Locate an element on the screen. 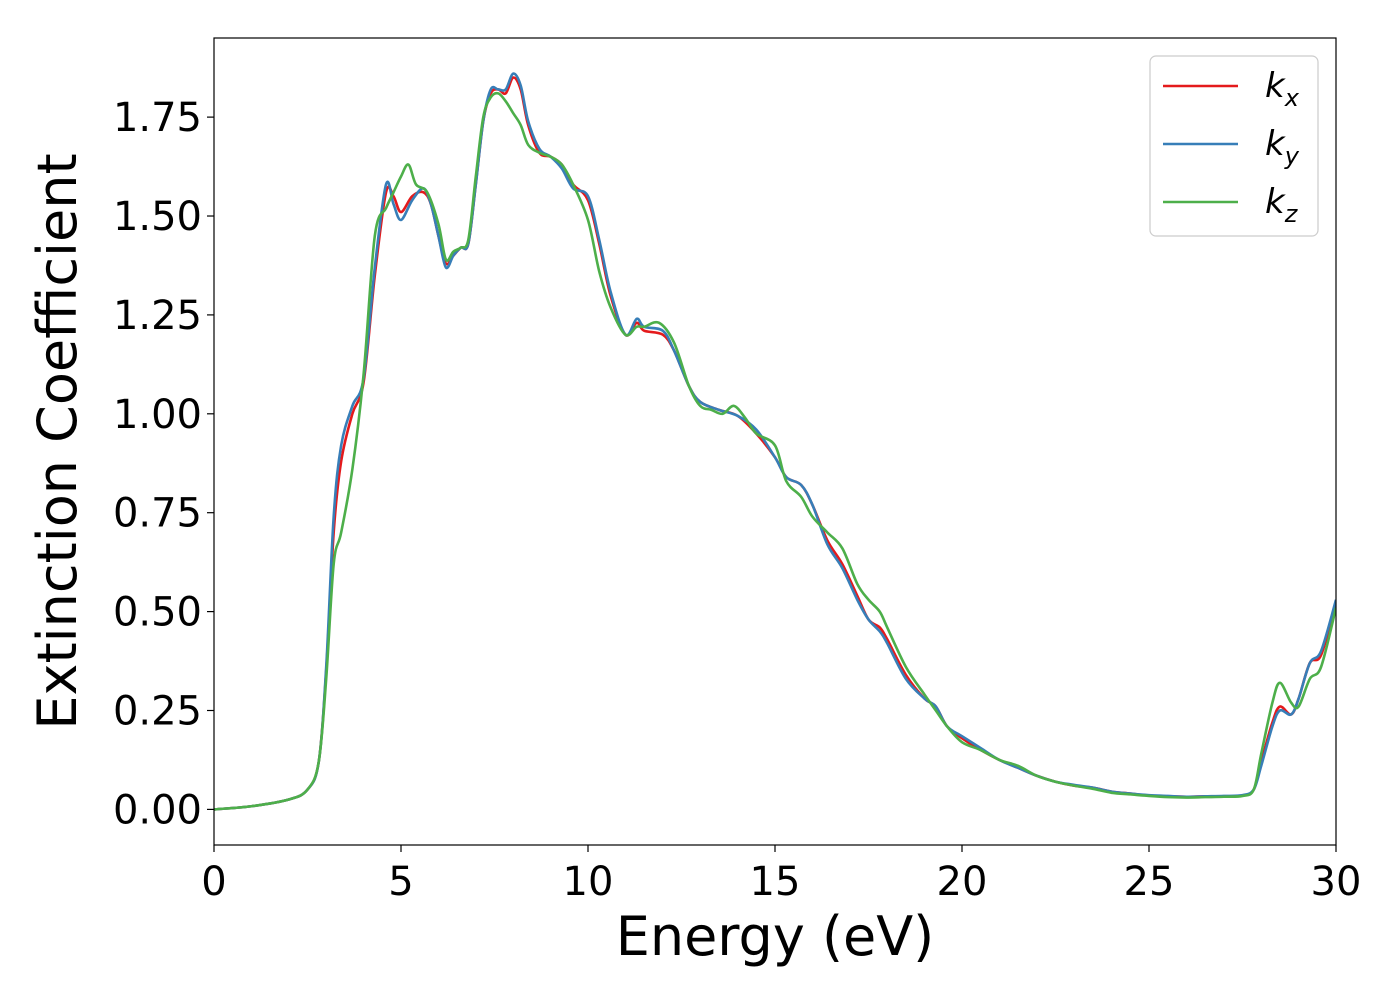  y-tick-label: 1.00 is located at coordinates (157, 415).